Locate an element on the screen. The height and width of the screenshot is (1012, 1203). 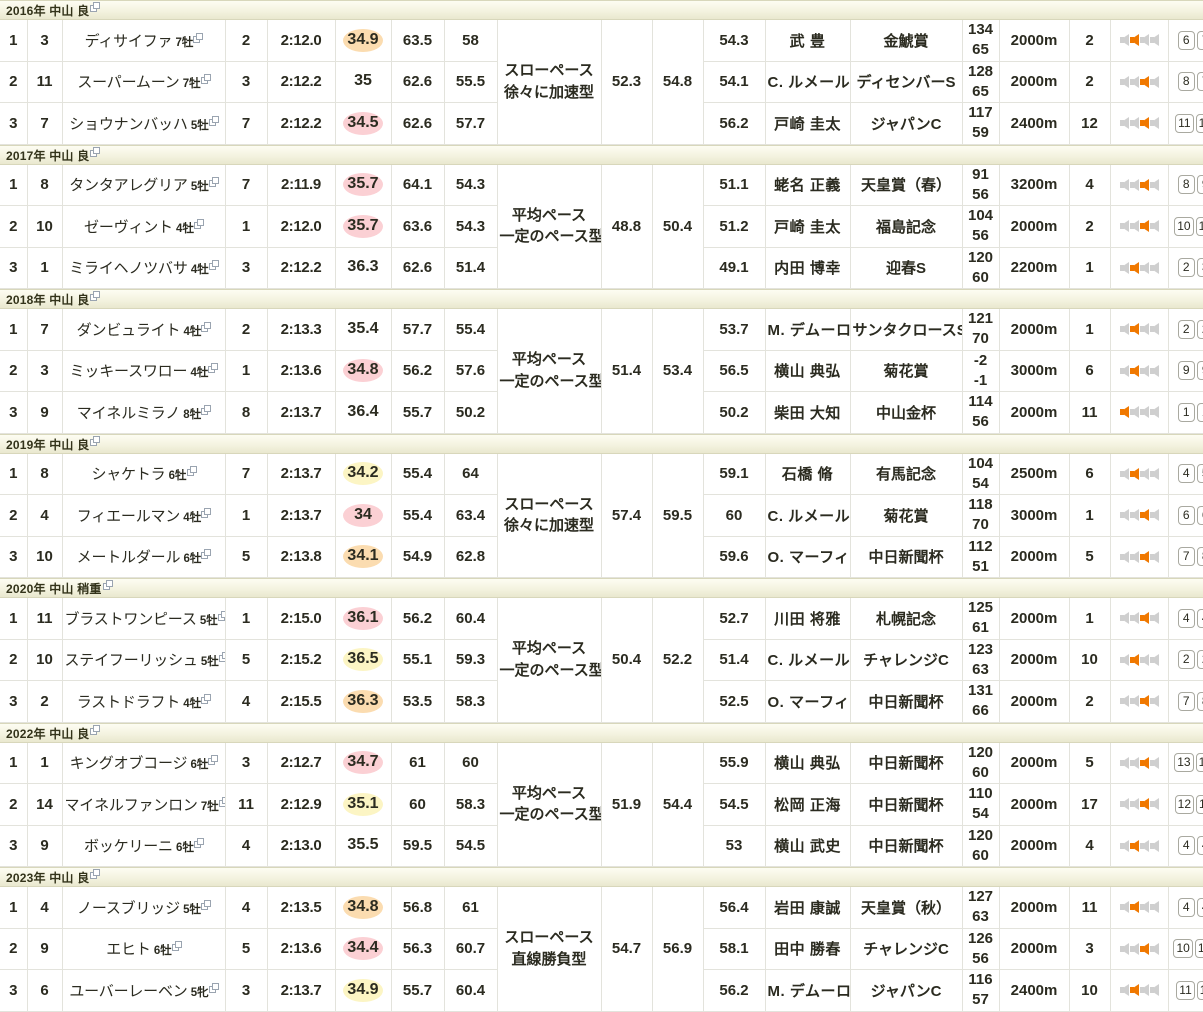
jockey-cell: 川田 将雅 is located at coordinates (807, 618).